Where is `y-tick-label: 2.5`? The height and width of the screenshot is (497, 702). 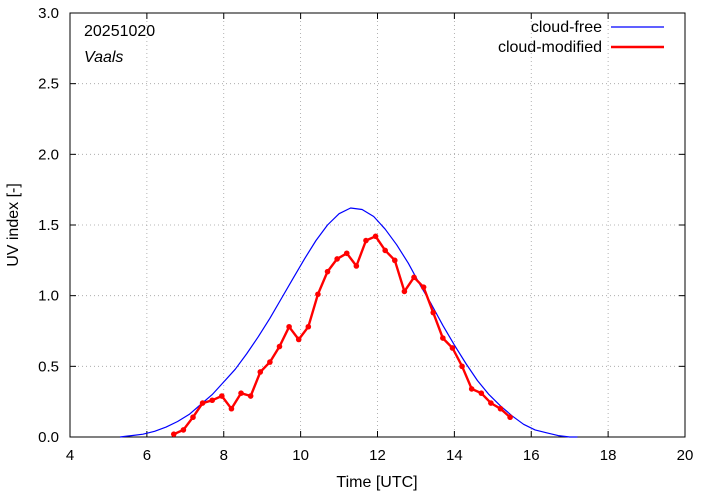
y-tick-label: 2.5 is located at coordinates (48, 84).